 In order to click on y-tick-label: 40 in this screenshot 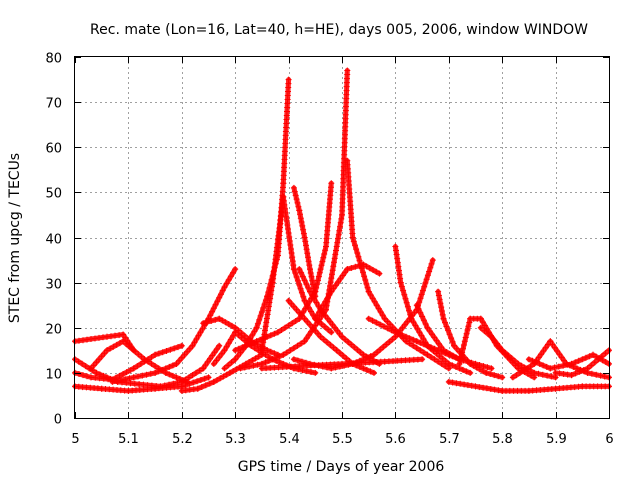, I will do `click(53, 240)`.